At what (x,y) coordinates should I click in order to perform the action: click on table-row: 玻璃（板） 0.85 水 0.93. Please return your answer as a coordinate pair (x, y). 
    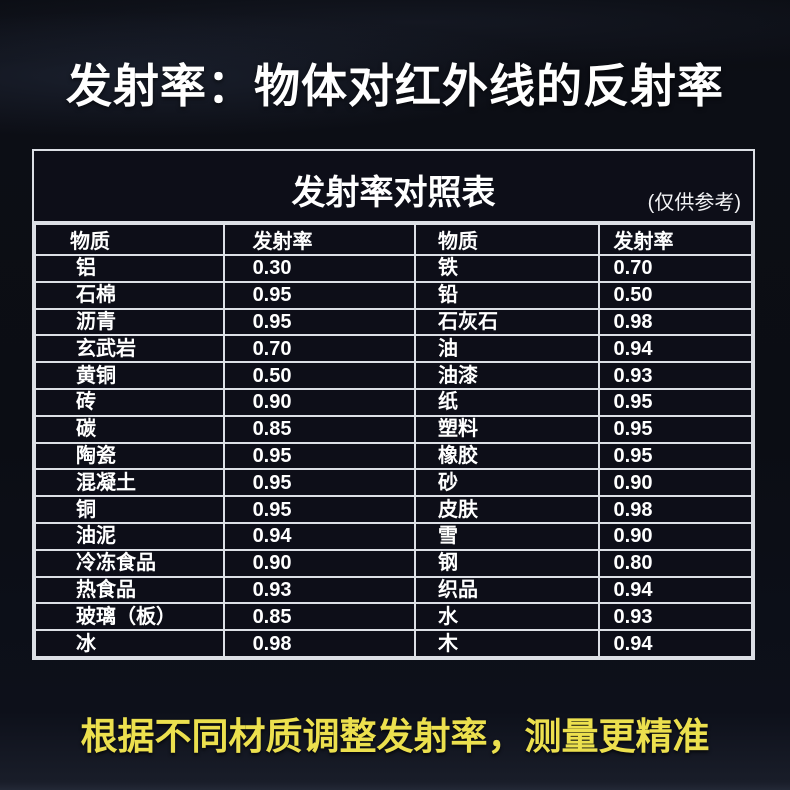
    Looking at the image, I should click on (394, 617).